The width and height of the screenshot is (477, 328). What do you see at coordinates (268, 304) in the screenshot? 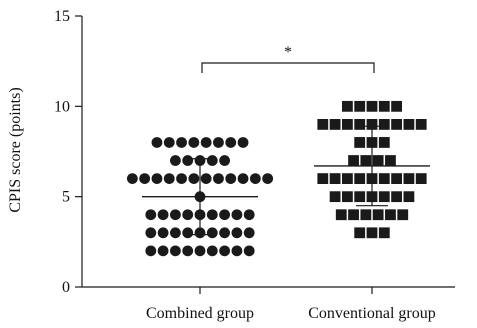
I see `x-axis: Combined group Conventional group` at bounding box center [268, 304].